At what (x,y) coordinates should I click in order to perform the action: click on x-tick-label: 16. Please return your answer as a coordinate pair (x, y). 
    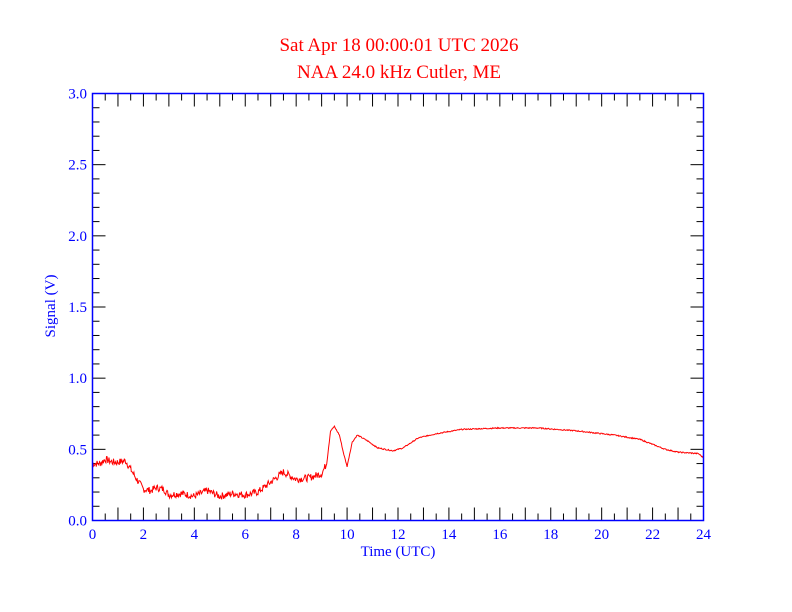
    Looking at the image, I should click on (500, 535).